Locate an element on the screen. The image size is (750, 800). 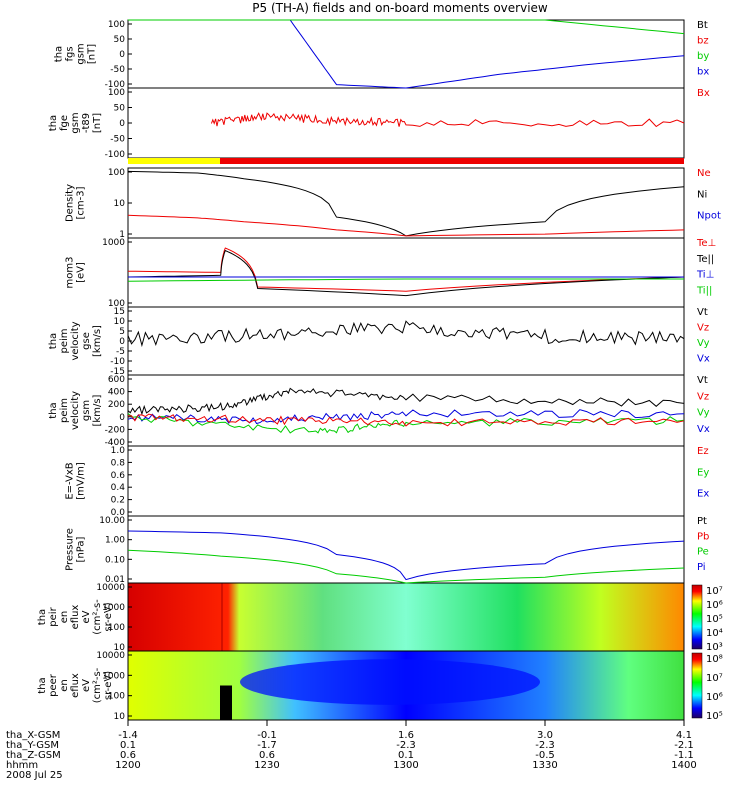
y-tick-label: -5 is located at coordinates (120, 352).